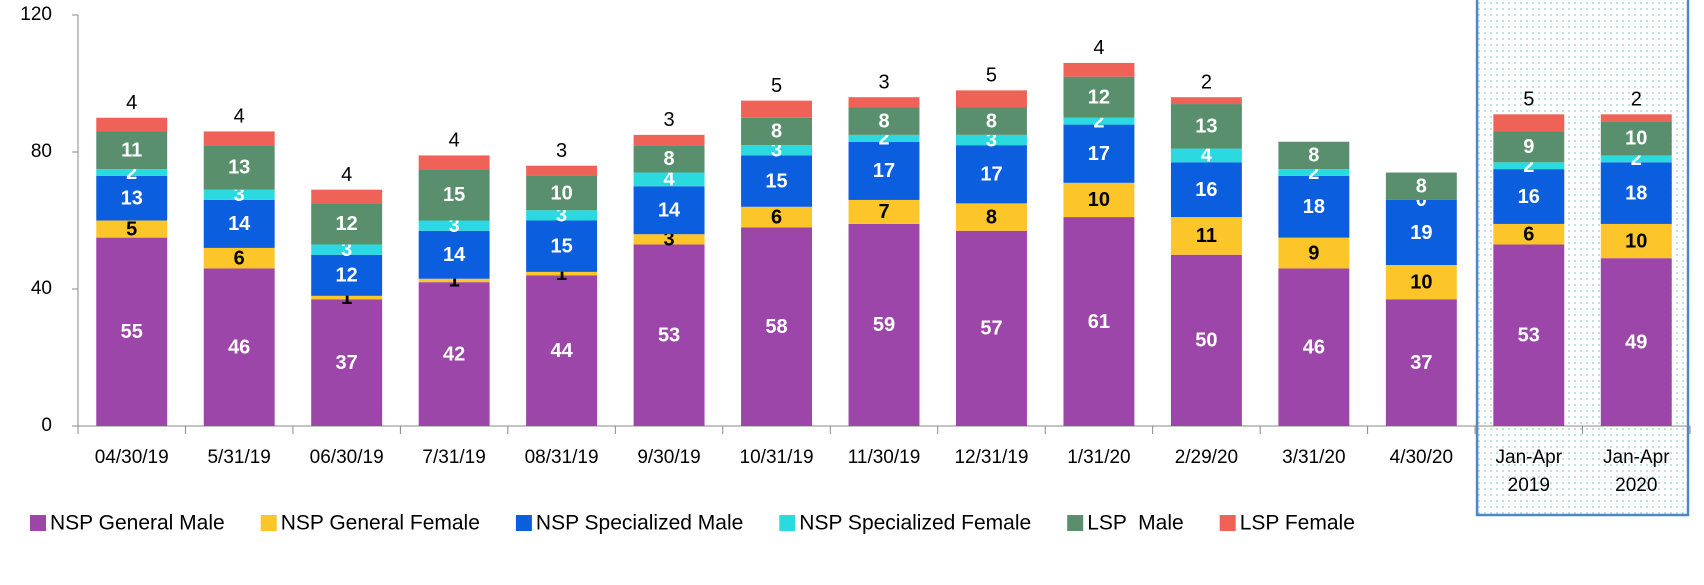 This screenshot has width=1704, height=585. What do you see at coordinates (991, 457) in the screenshot?
I see `x-tick-label: 12/31/19` at bounding box center [991, 457].